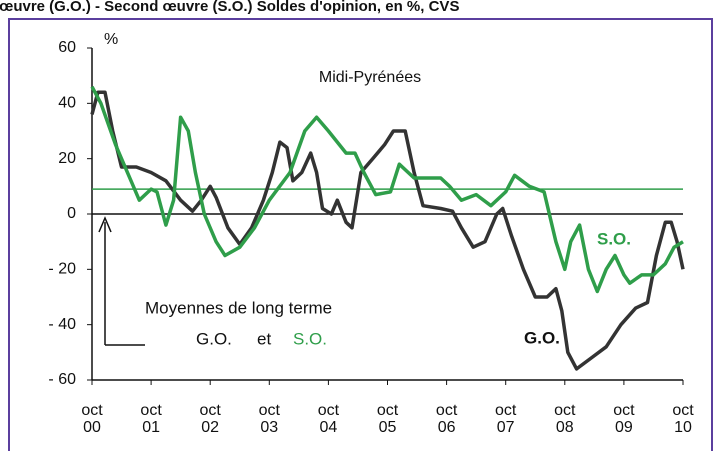  Describe the element at coordinates (310, 338) in the screenshot. I see `annotation: S.O.` at that location.